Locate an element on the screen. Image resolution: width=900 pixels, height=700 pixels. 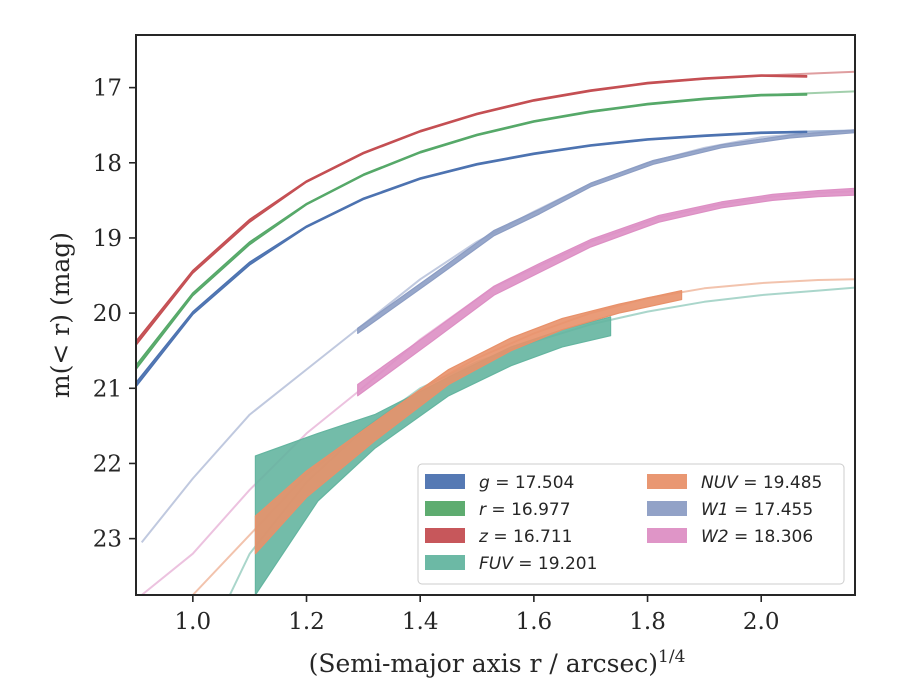
y-axis-ticks: 17 18 19 20 21 22 23 is located at coordinates (114, 314).